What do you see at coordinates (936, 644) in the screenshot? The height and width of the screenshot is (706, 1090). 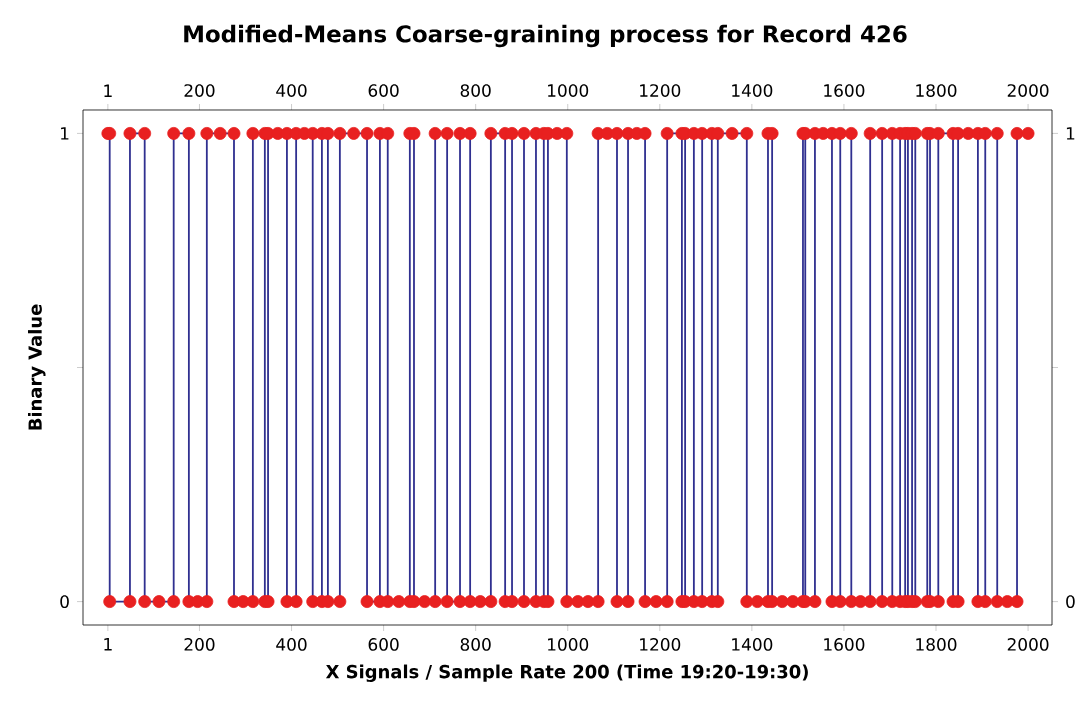 I see `x2-tick-label: 1800` at bounding box center [936, 644].